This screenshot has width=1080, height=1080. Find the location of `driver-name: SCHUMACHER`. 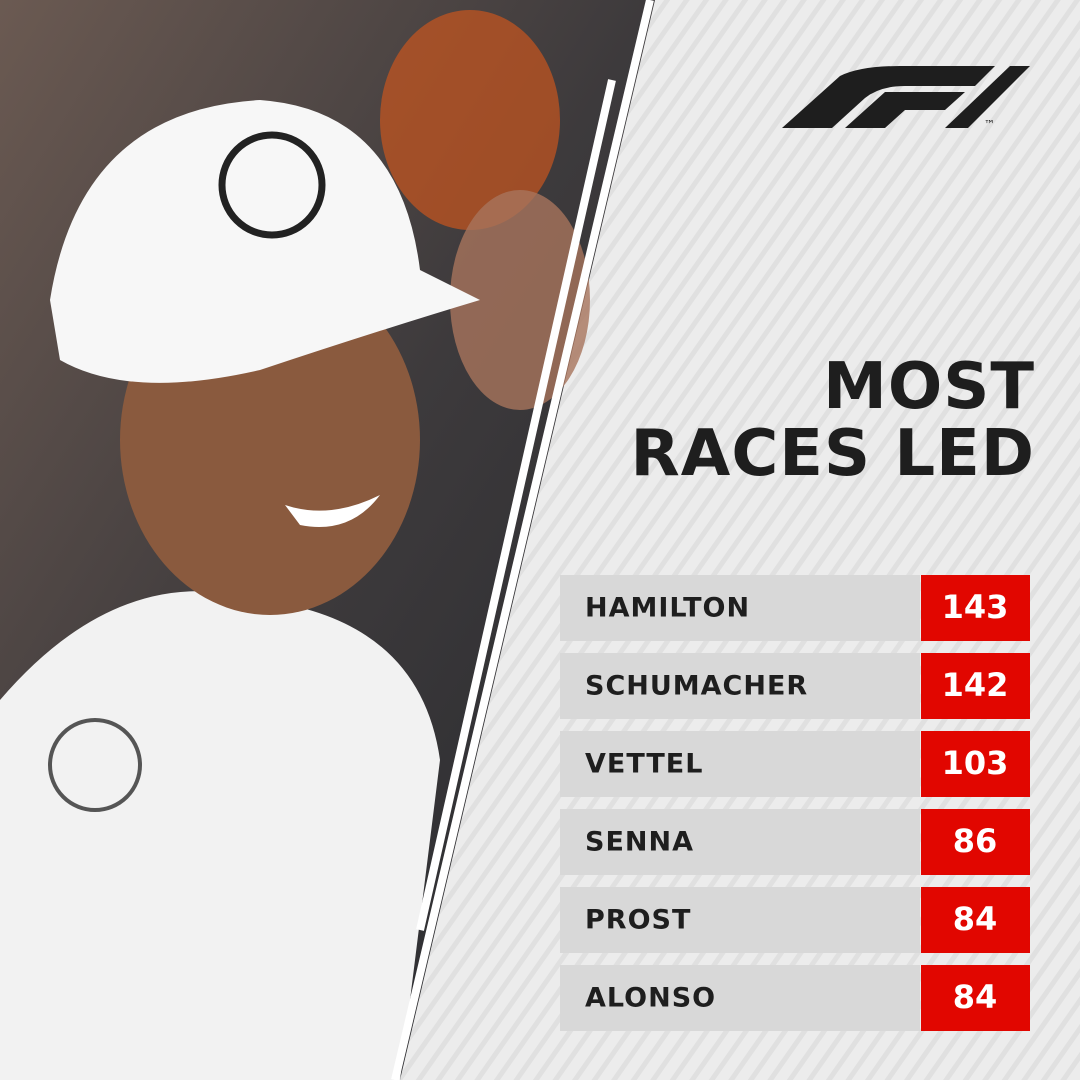

driver-name: SCHUMACHER is located at coordinates (696, 686).